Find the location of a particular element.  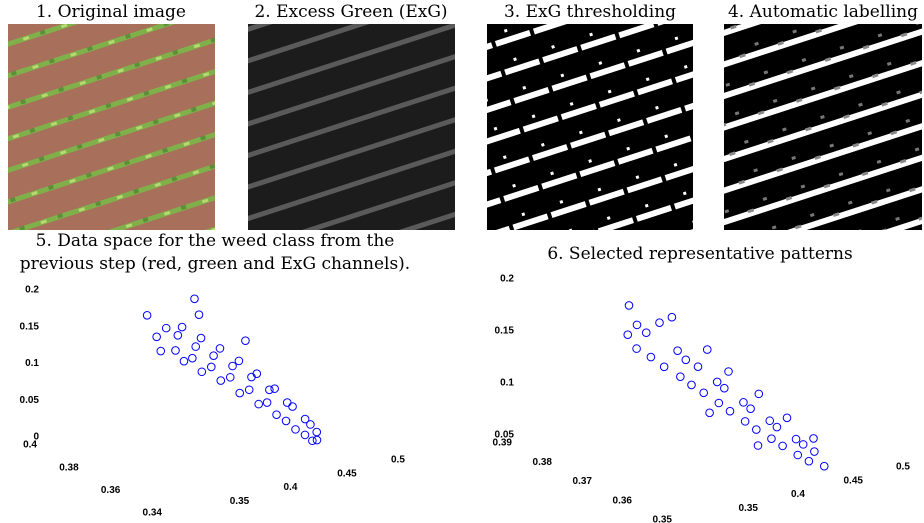

x-tick-label: 0.35 is located at coordinates (749, 508).